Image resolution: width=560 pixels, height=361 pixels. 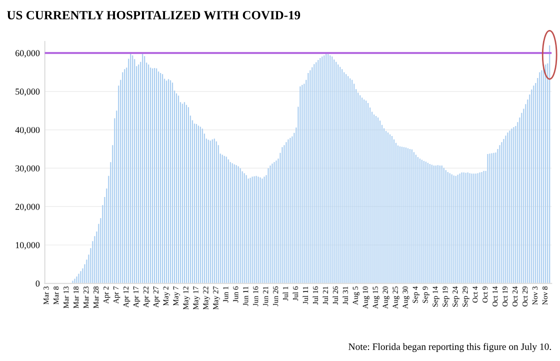 I want to click on y-tick-label: 50,000, so click(x=28, y=92).